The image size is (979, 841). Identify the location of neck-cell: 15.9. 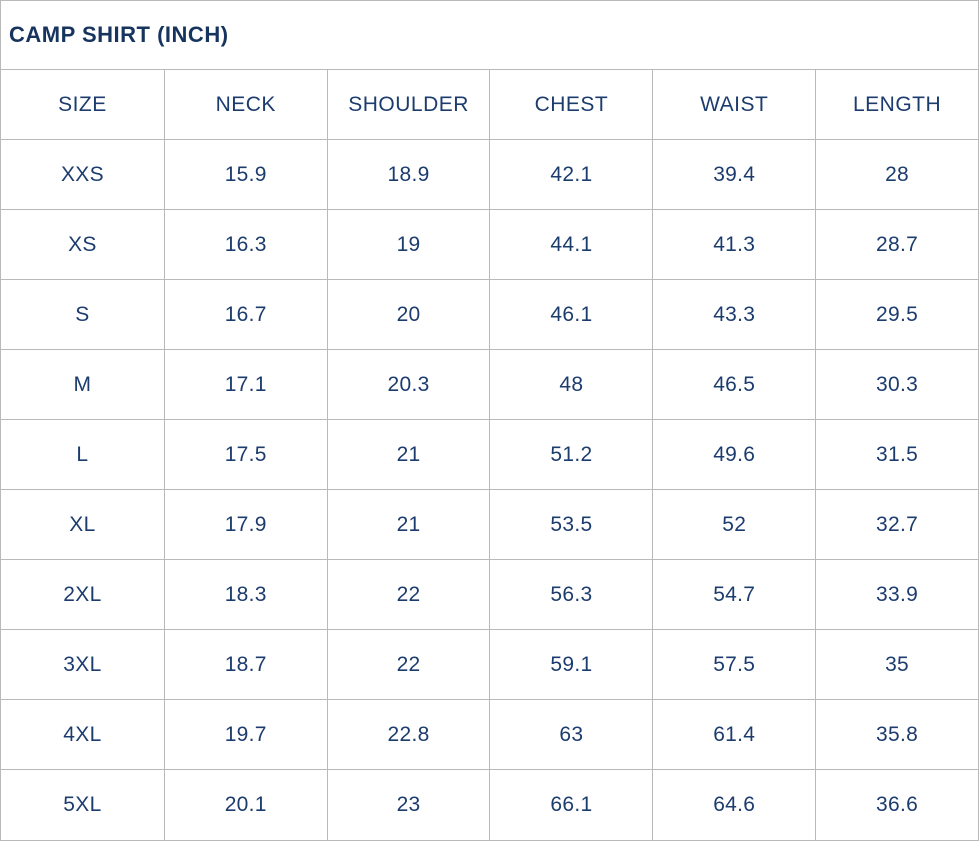
(245, 174).